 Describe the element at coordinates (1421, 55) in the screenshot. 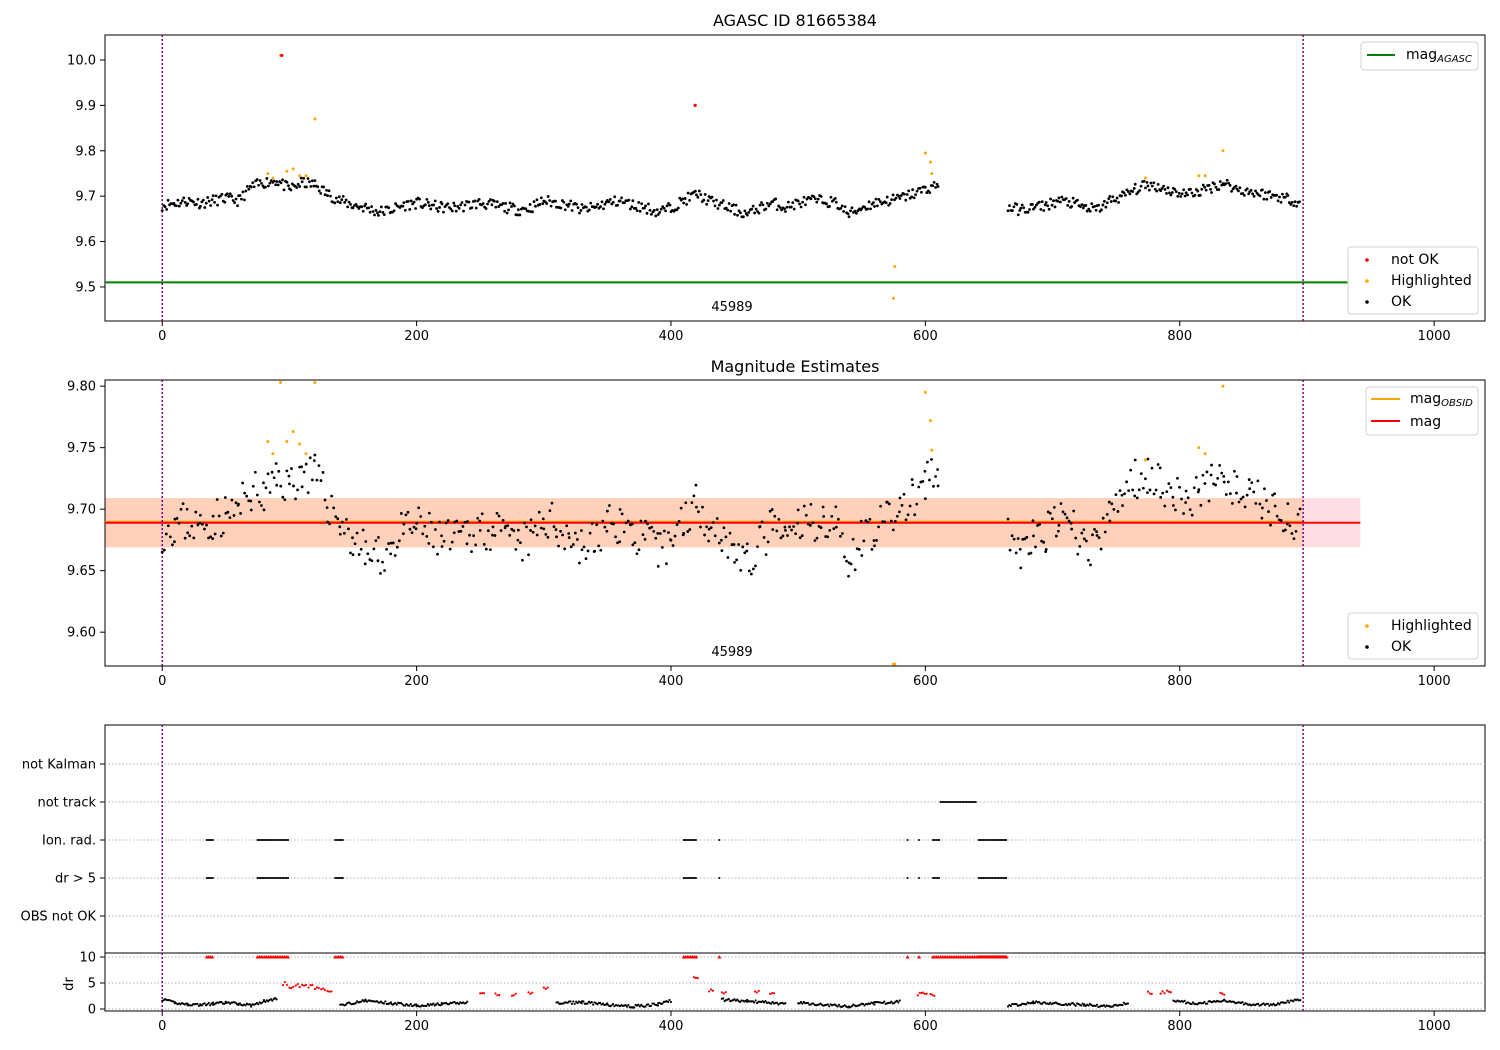

I see `legend-mag-agasc-main: mag` at that location.